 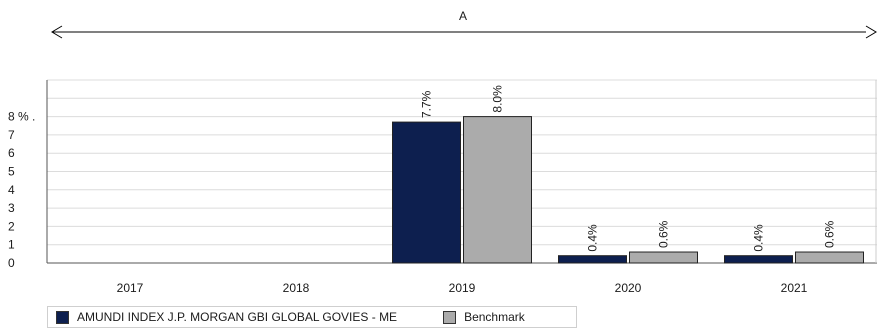 I want to click on y-tick-label: 8 % ., so click(x=21, y=117).